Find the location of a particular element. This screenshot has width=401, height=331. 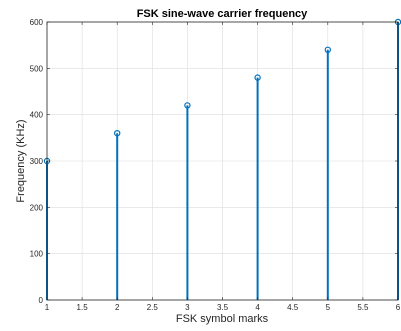

x-axis-label: FSK symbol marks is located at coordinates (222, 319).